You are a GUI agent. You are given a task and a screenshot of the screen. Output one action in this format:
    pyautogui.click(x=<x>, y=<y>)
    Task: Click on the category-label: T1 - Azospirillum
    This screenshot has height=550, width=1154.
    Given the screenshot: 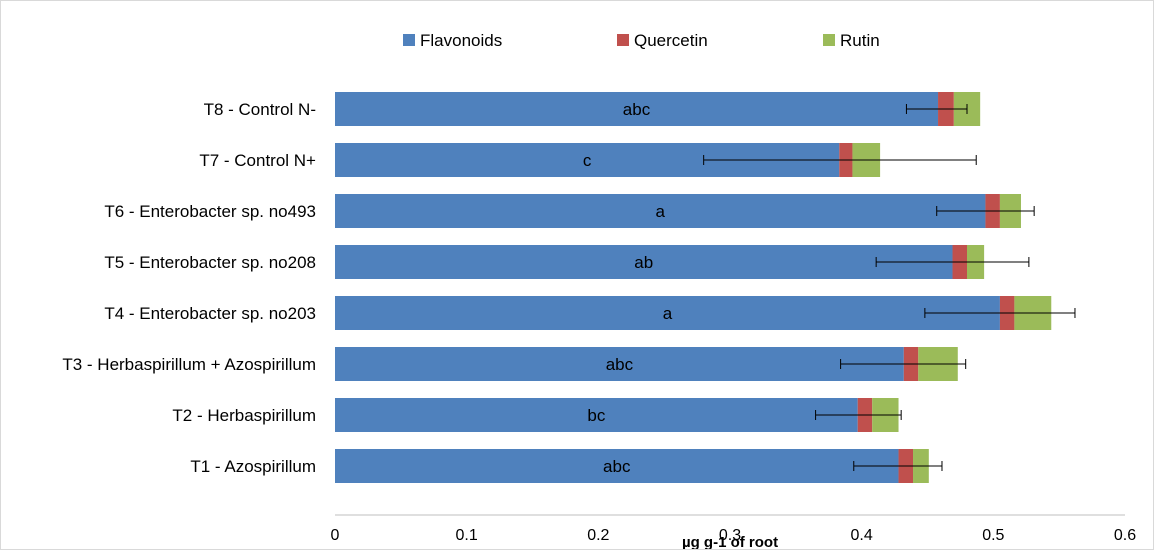 What is the action you would take?
    pyautogui.click(x=253, y=466)
    